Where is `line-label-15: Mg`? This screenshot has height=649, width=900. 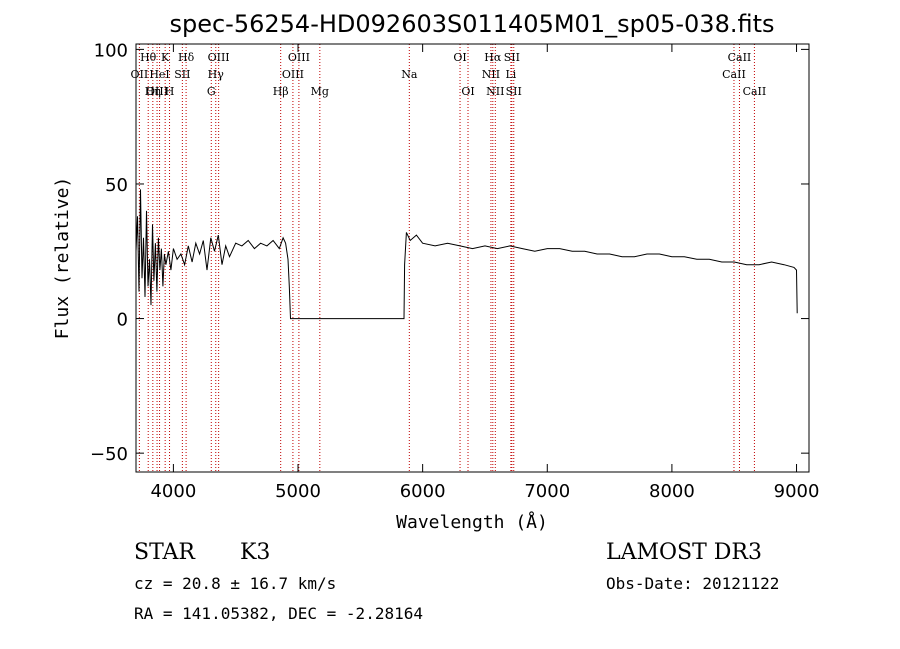
line-label-15: Mg is located at coordinates (320, 91).